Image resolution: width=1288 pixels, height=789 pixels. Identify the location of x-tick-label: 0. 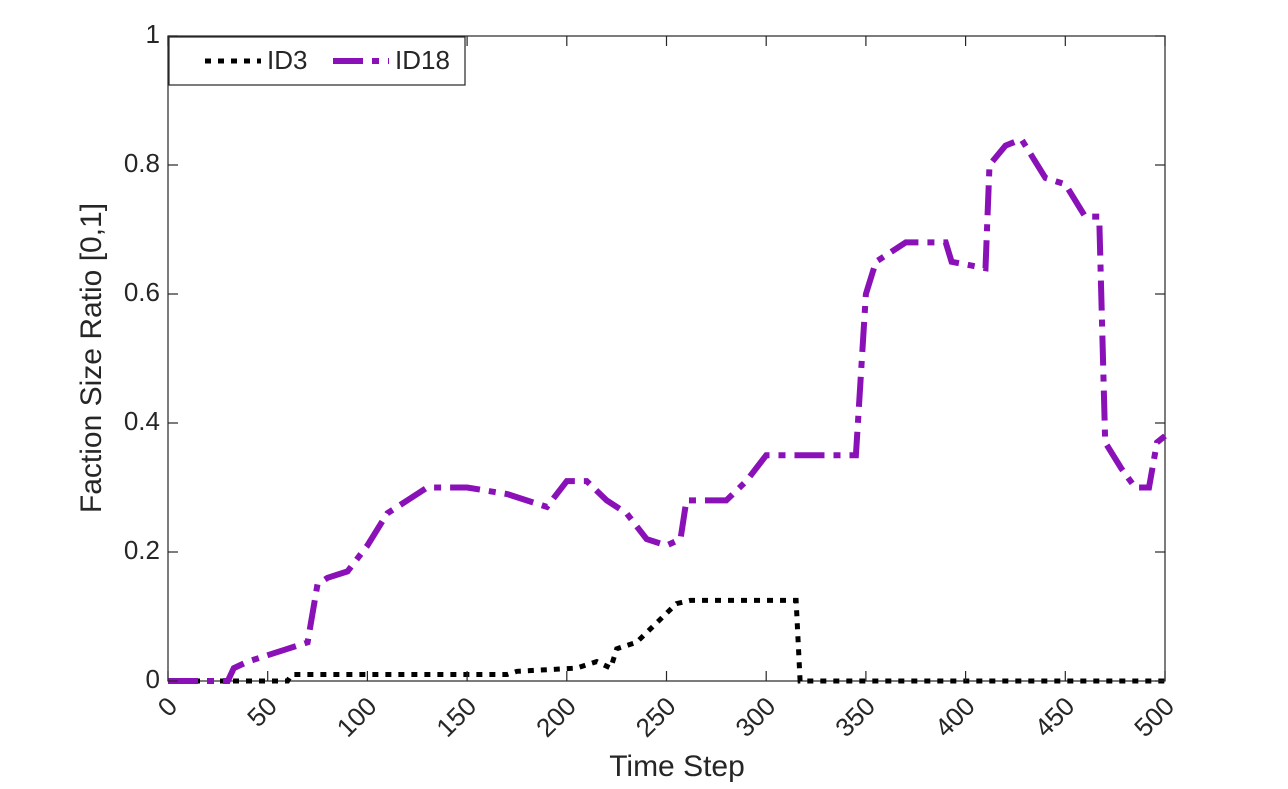
(167, 706).